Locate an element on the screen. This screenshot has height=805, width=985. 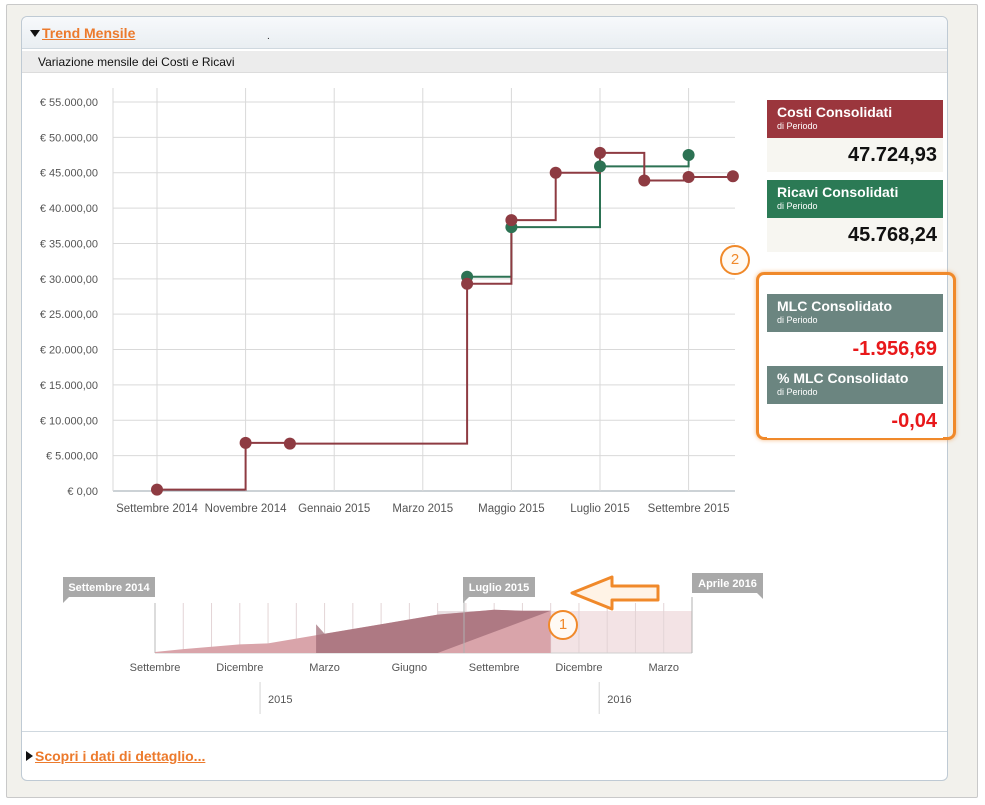
footer-divider is located at coordinates (484, 731).